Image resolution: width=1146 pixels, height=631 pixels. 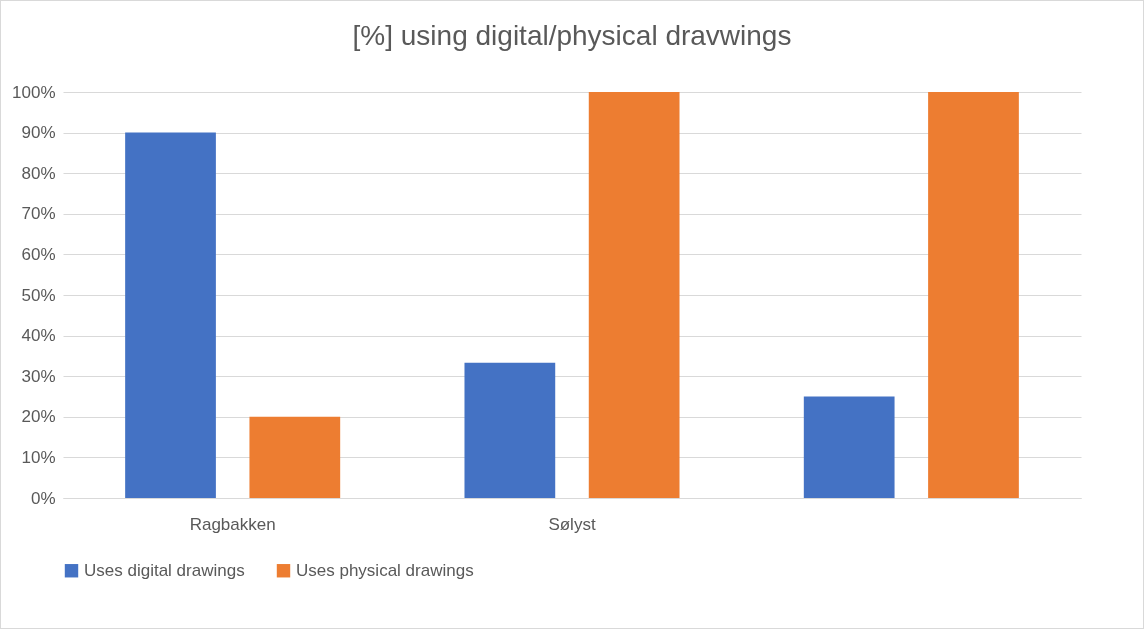 I want to click on y-tick-label: 70%, so click(x=38, y=214).